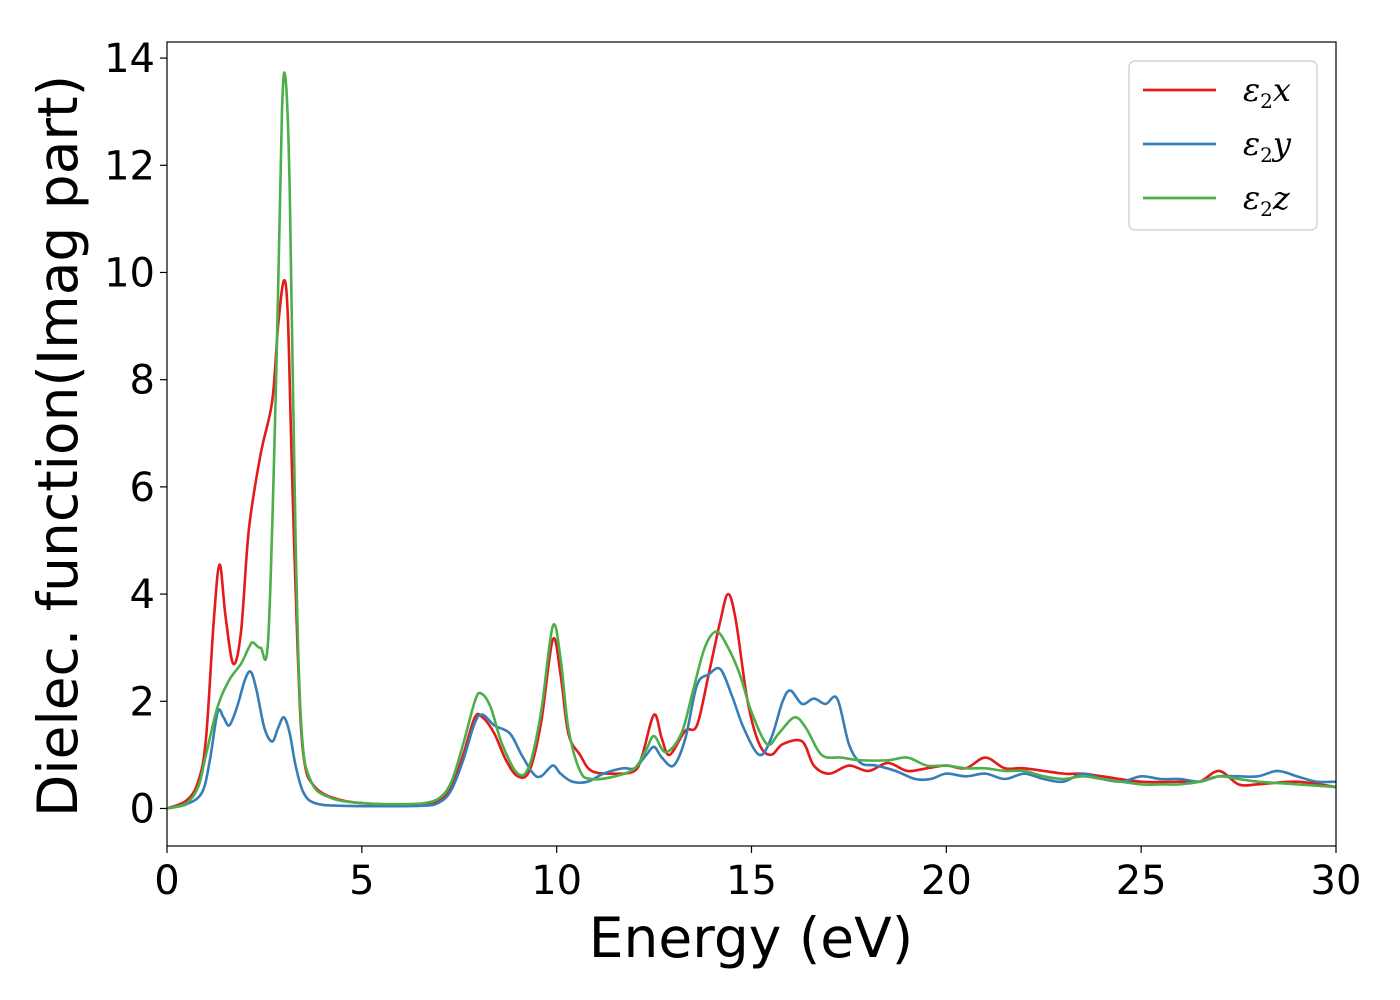 The width and height of the screenshot is (1400, 1000). Describe the element at coordinates (946, 881) in the screenshot. I see `x-tick-label: 20` at that location.